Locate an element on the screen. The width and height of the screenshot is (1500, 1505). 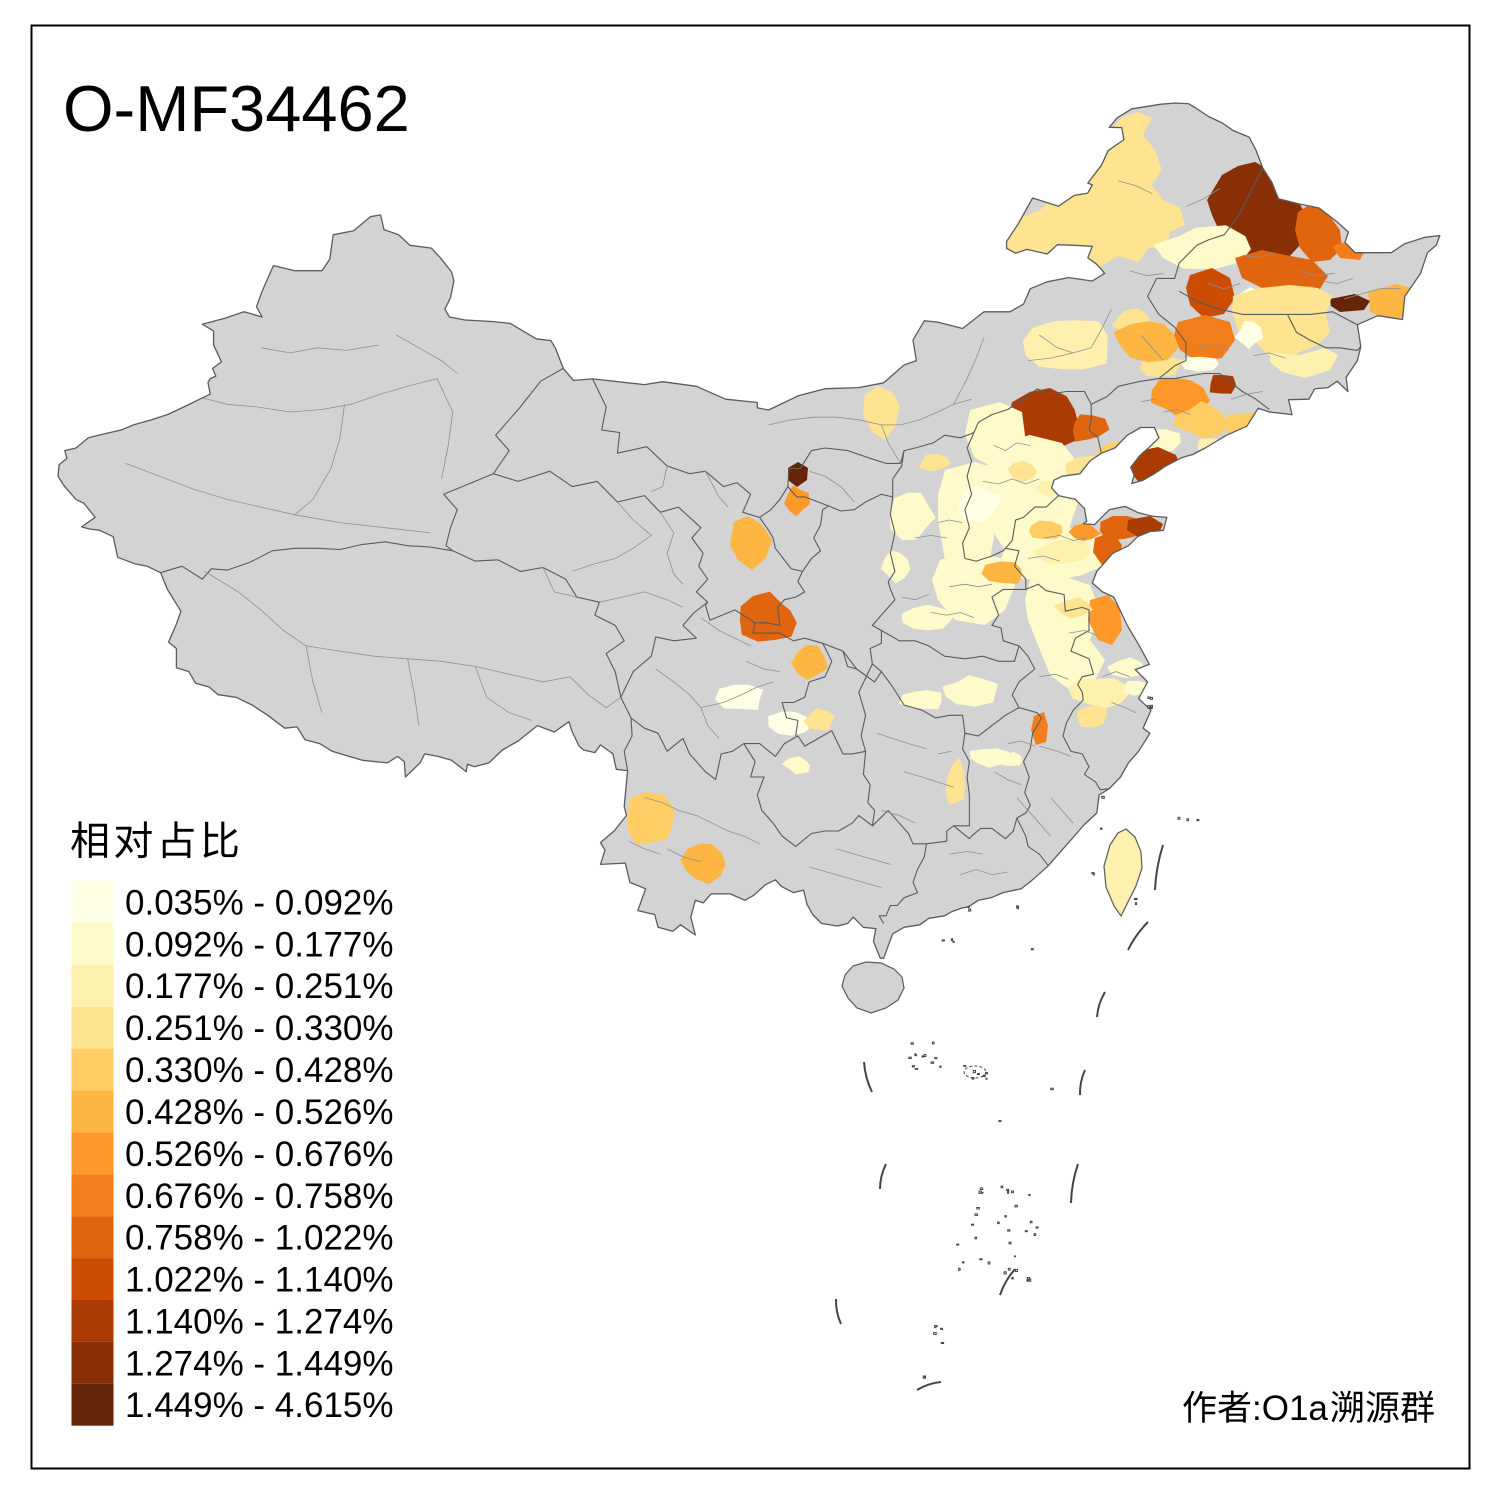
svg-text: 1.274% - 1.449% is located at coordinates (259, 1363).